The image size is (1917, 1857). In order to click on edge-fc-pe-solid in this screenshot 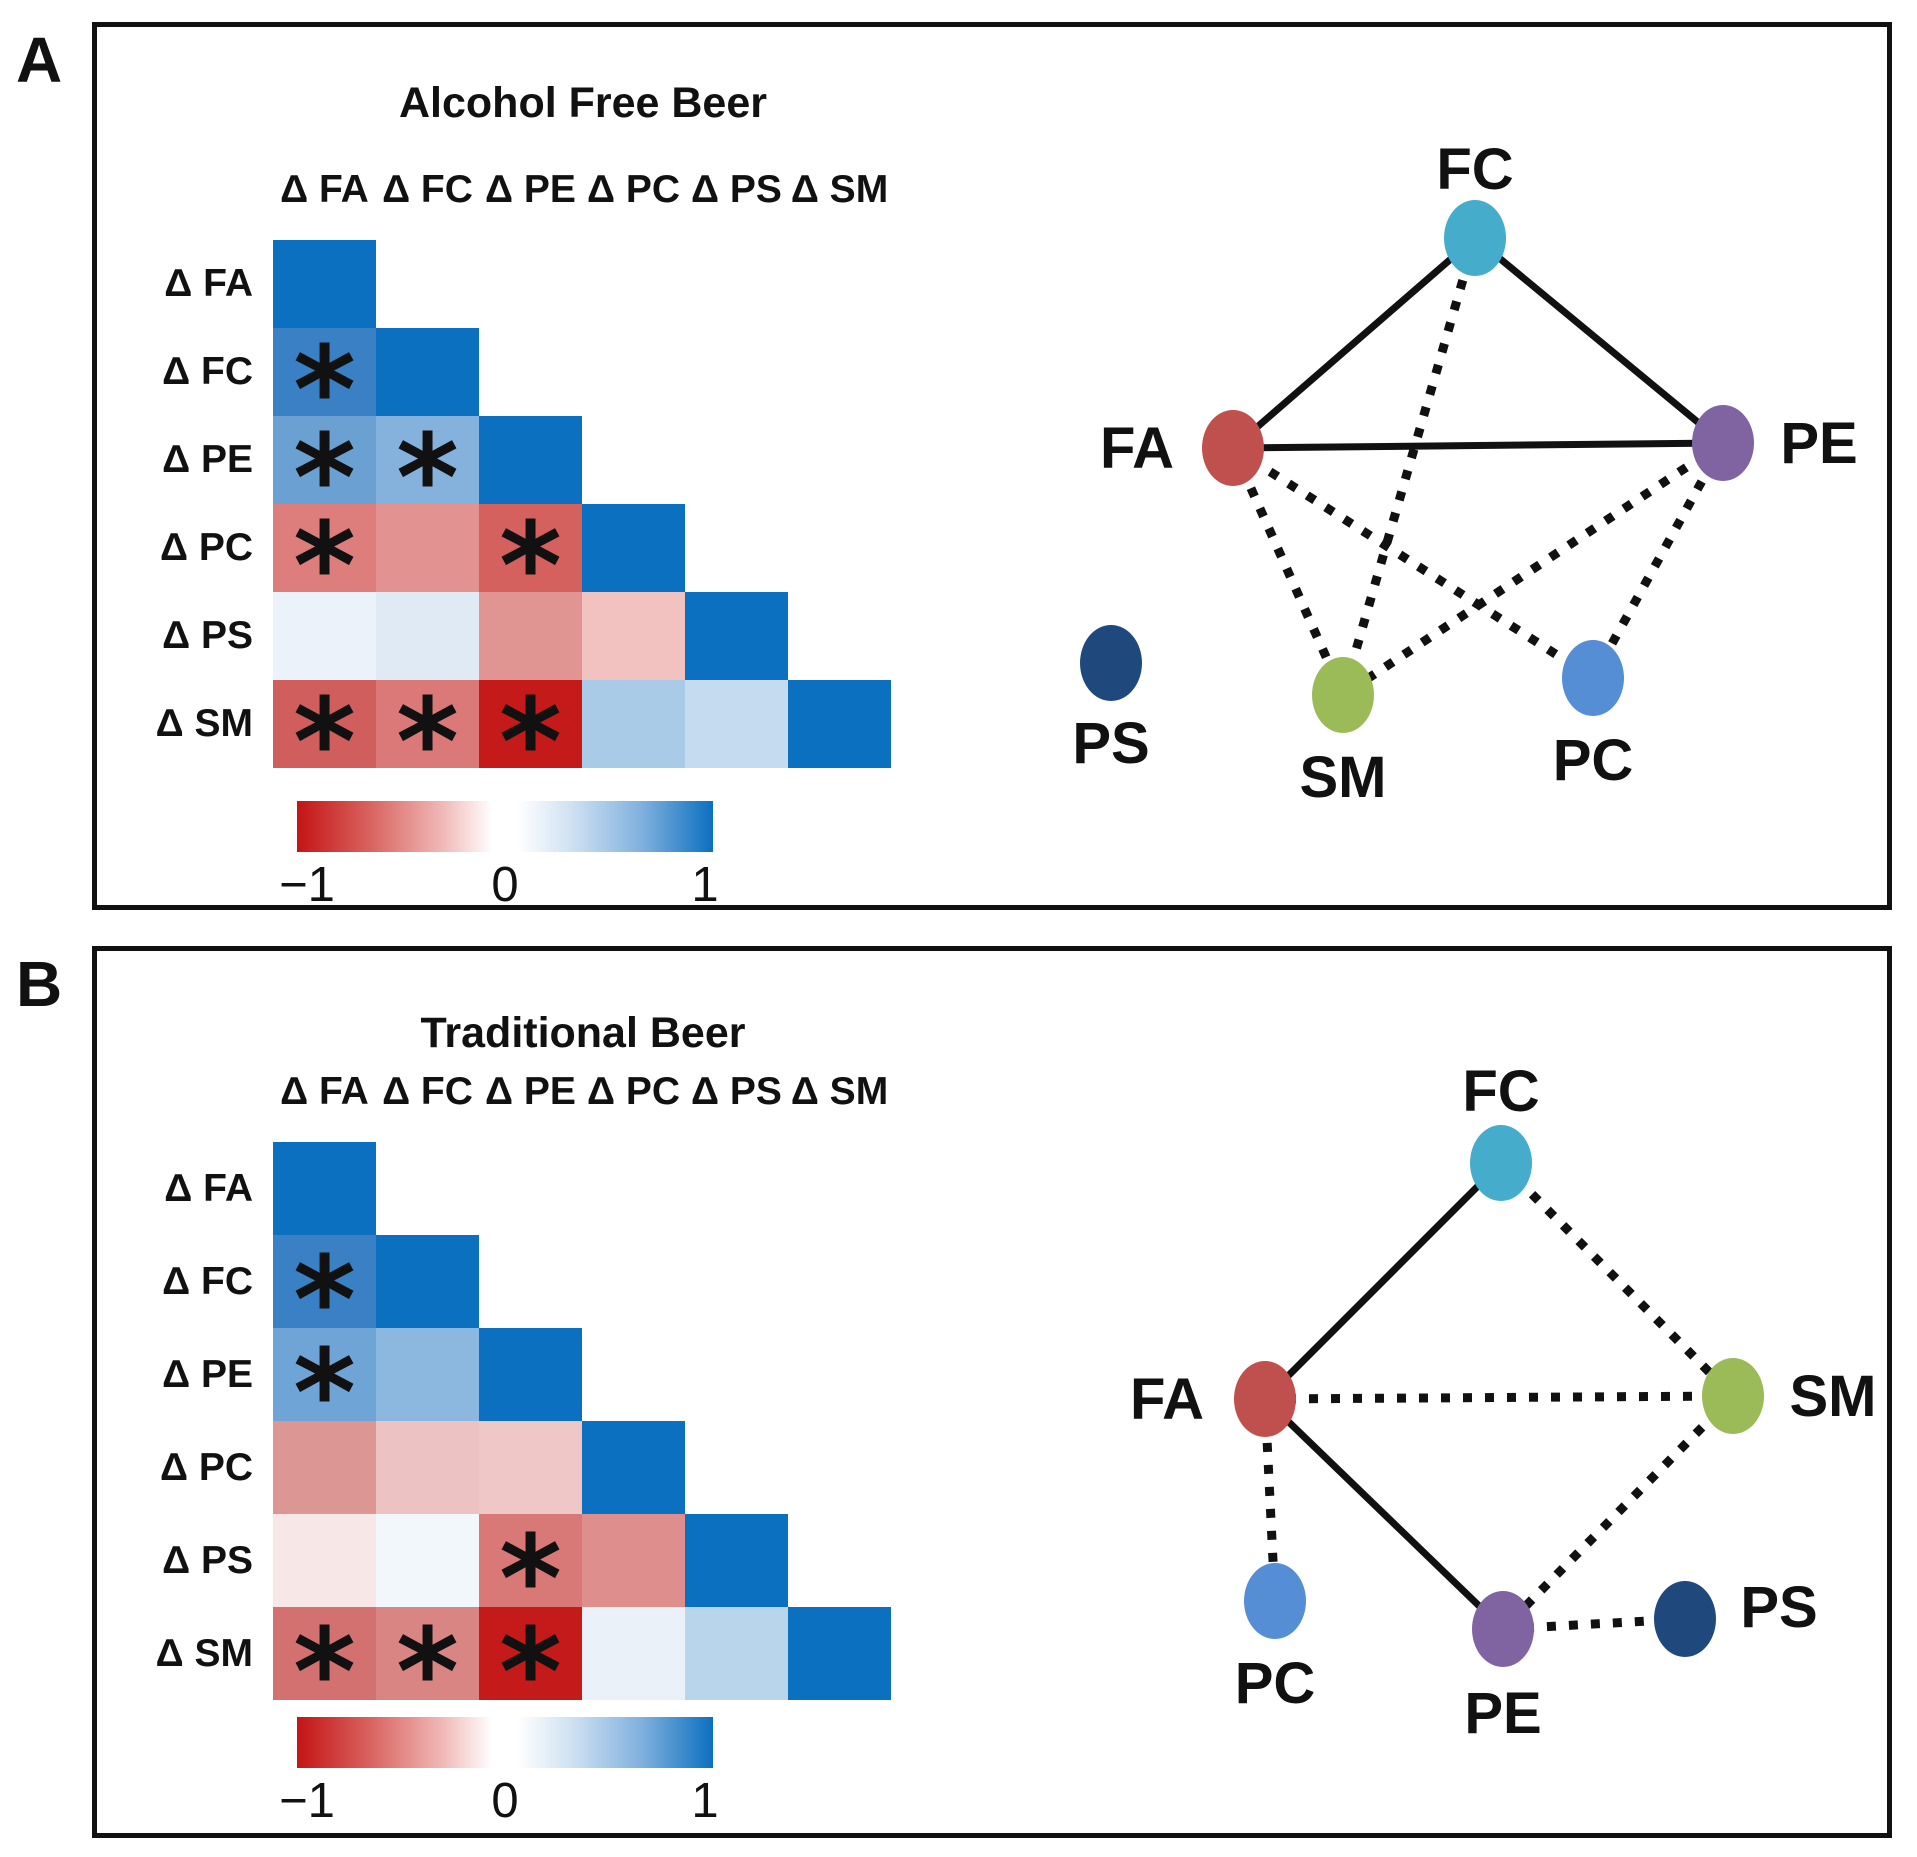, I will do `click(1599, 340)`.